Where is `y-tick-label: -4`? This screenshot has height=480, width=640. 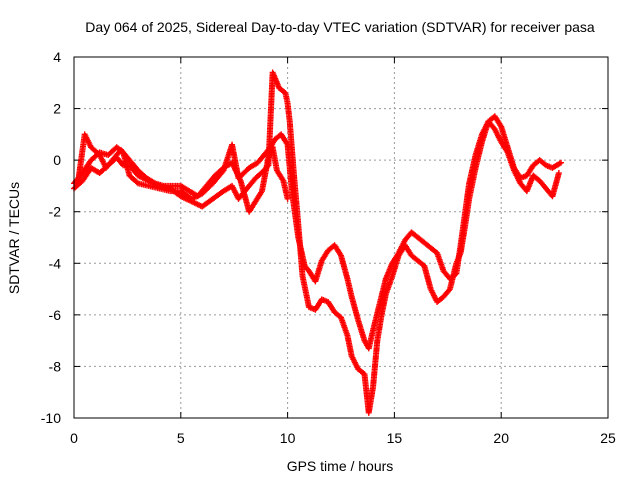 y-tick-label: -4 is located at coordinates (55, 263).